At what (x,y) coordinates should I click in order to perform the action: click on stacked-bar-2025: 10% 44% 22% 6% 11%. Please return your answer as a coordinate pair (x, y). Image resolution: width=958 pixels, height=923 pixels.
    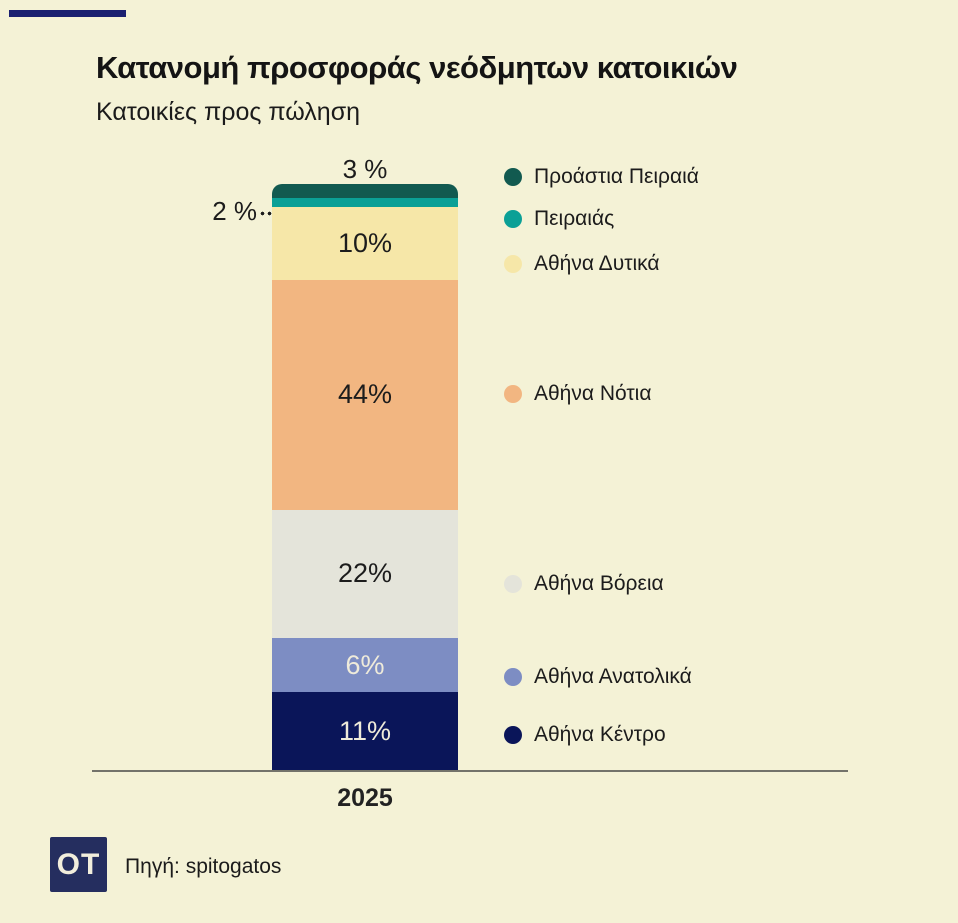
    Looking at the image, I should click on (365, 477).